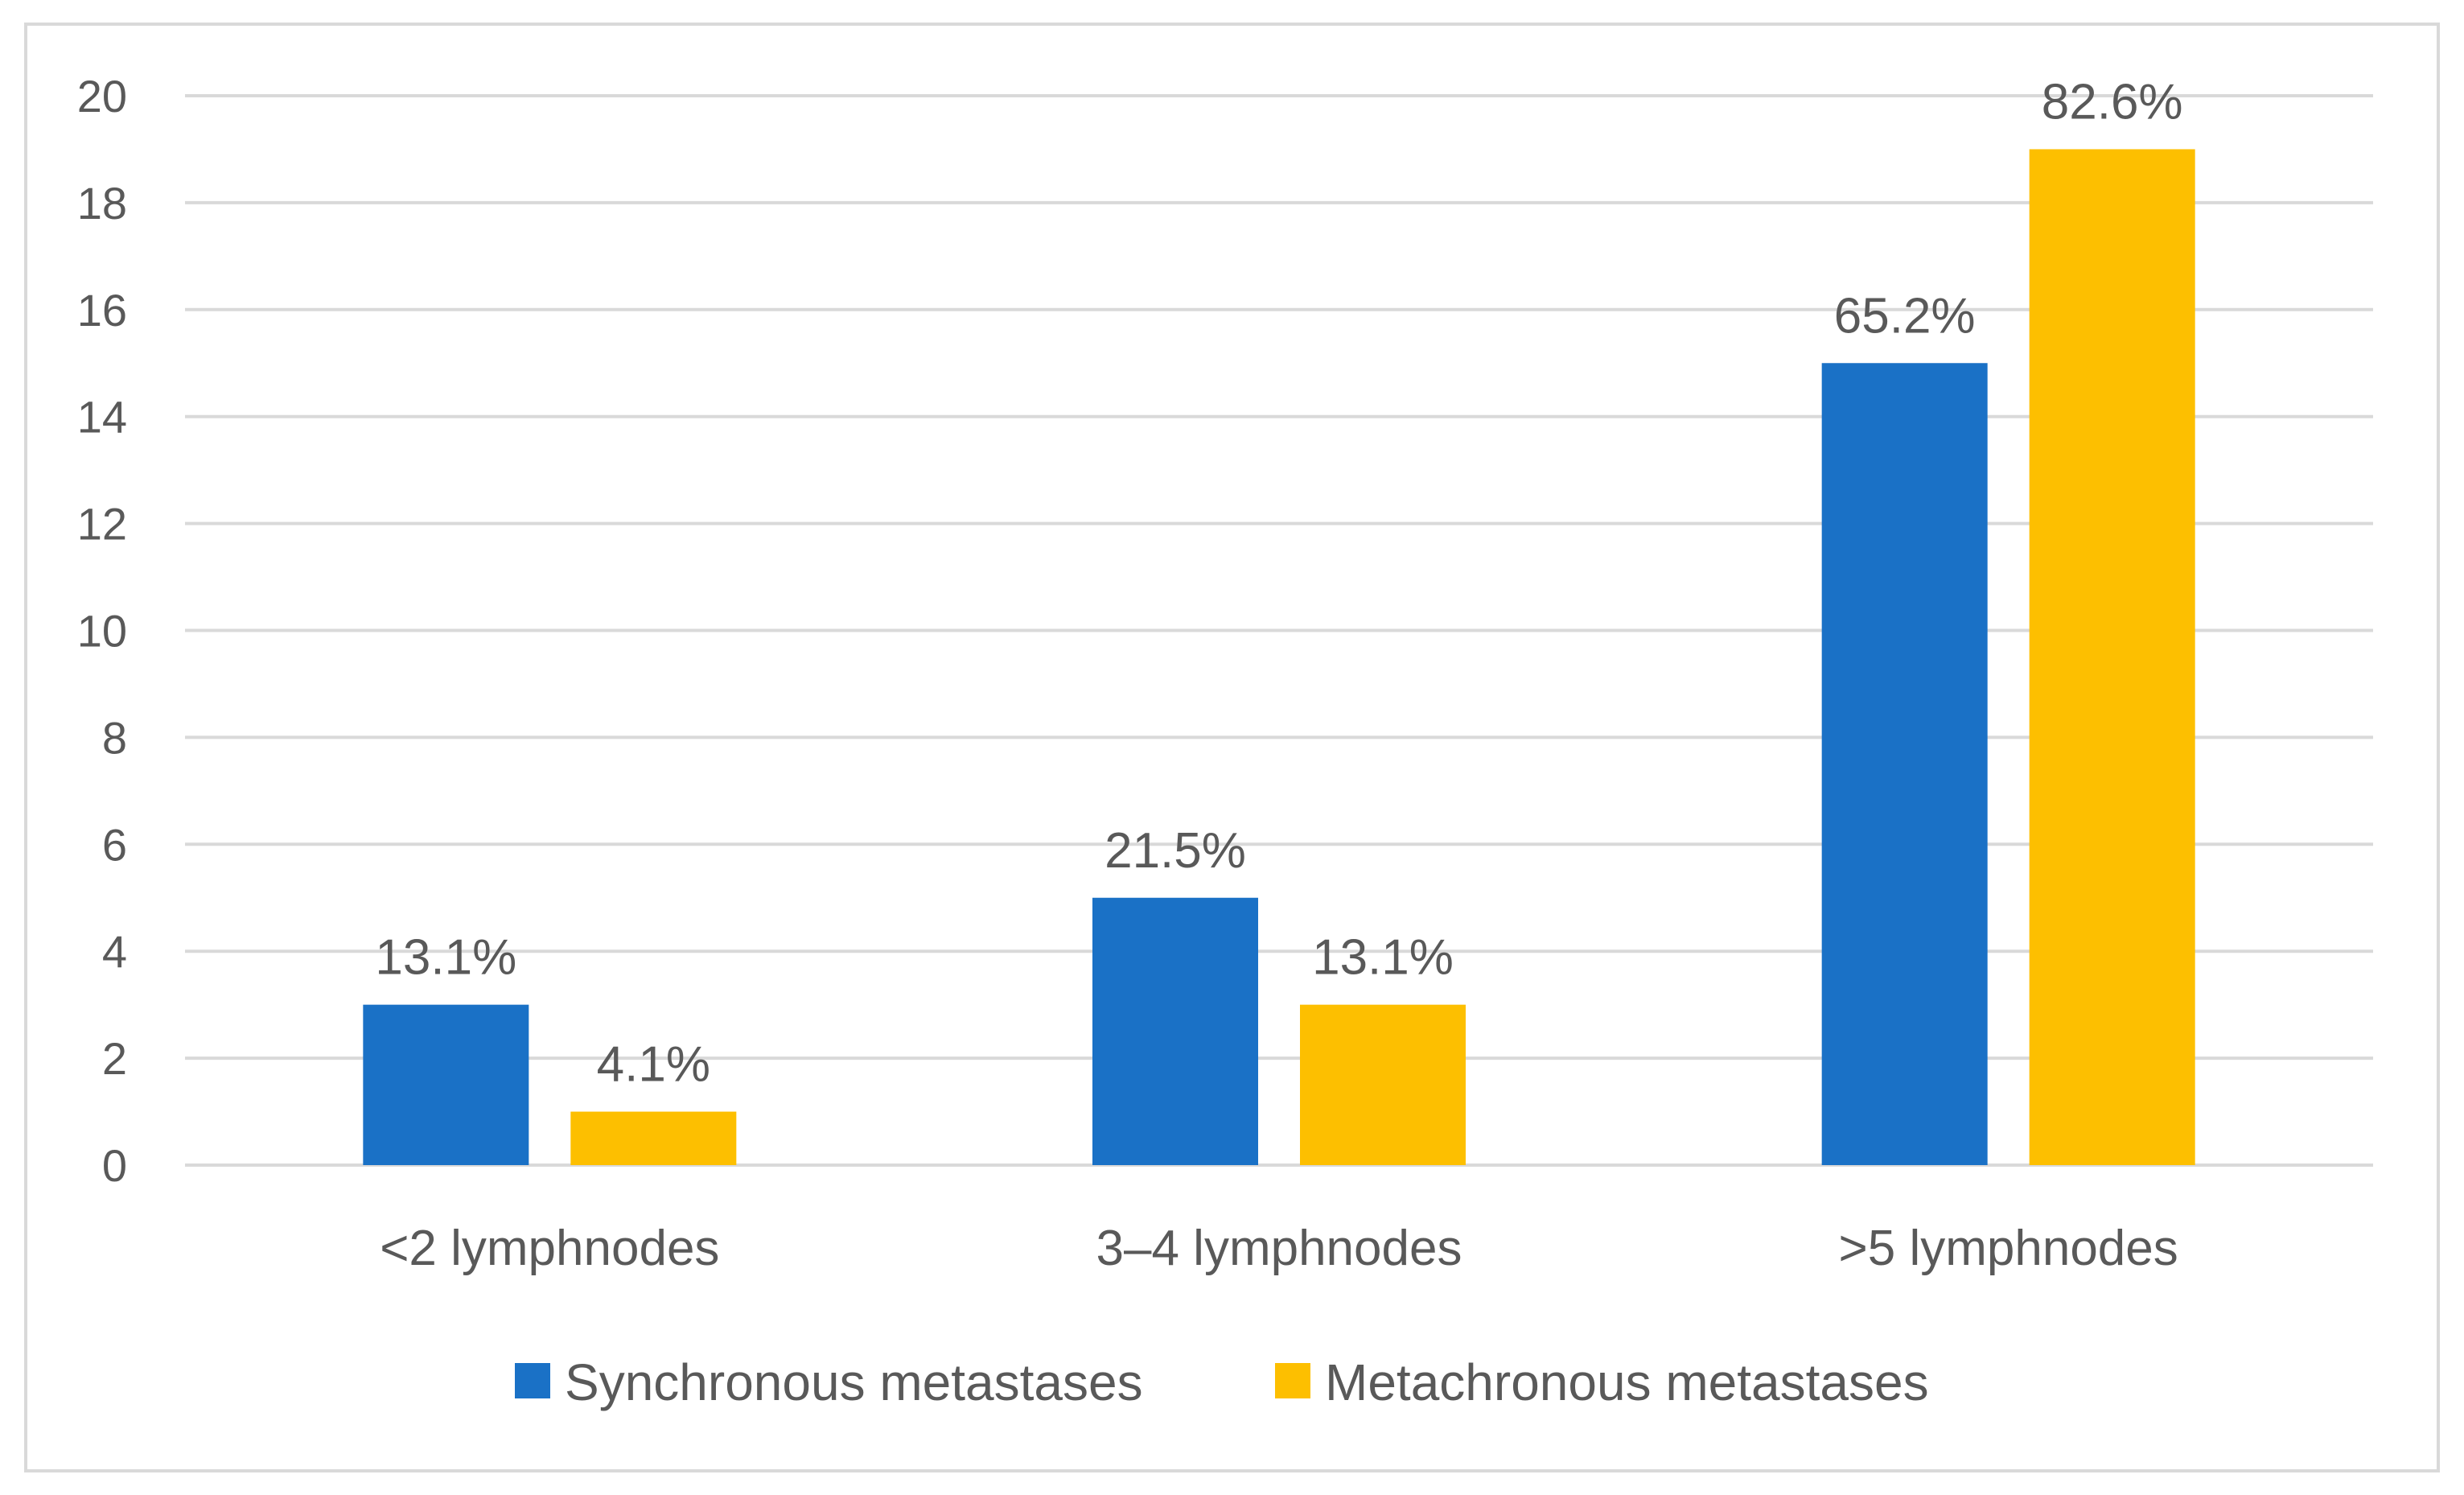 The height and width of the screenshot is (1495, 2464). Describe the element at coordinates (854, 1382) in the screenshot. I see `legend-label-synchronous: Synchronous metastases` at that location.